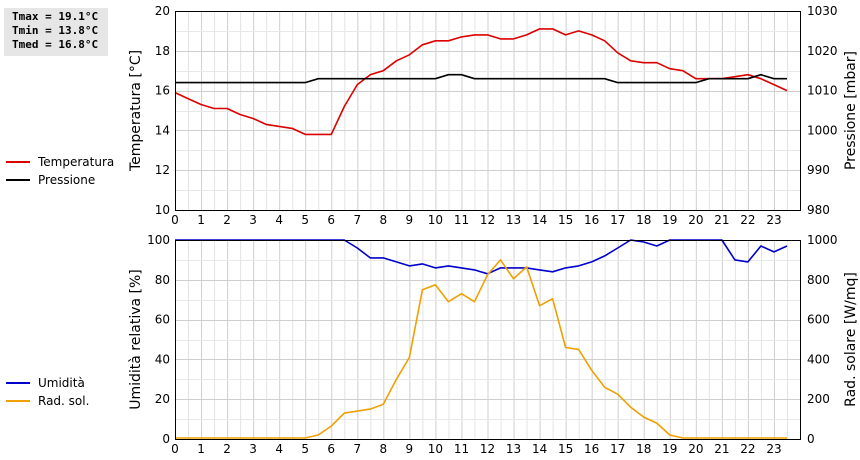  I want to click on y-tick-label-right: 1010, so click(822, 91).